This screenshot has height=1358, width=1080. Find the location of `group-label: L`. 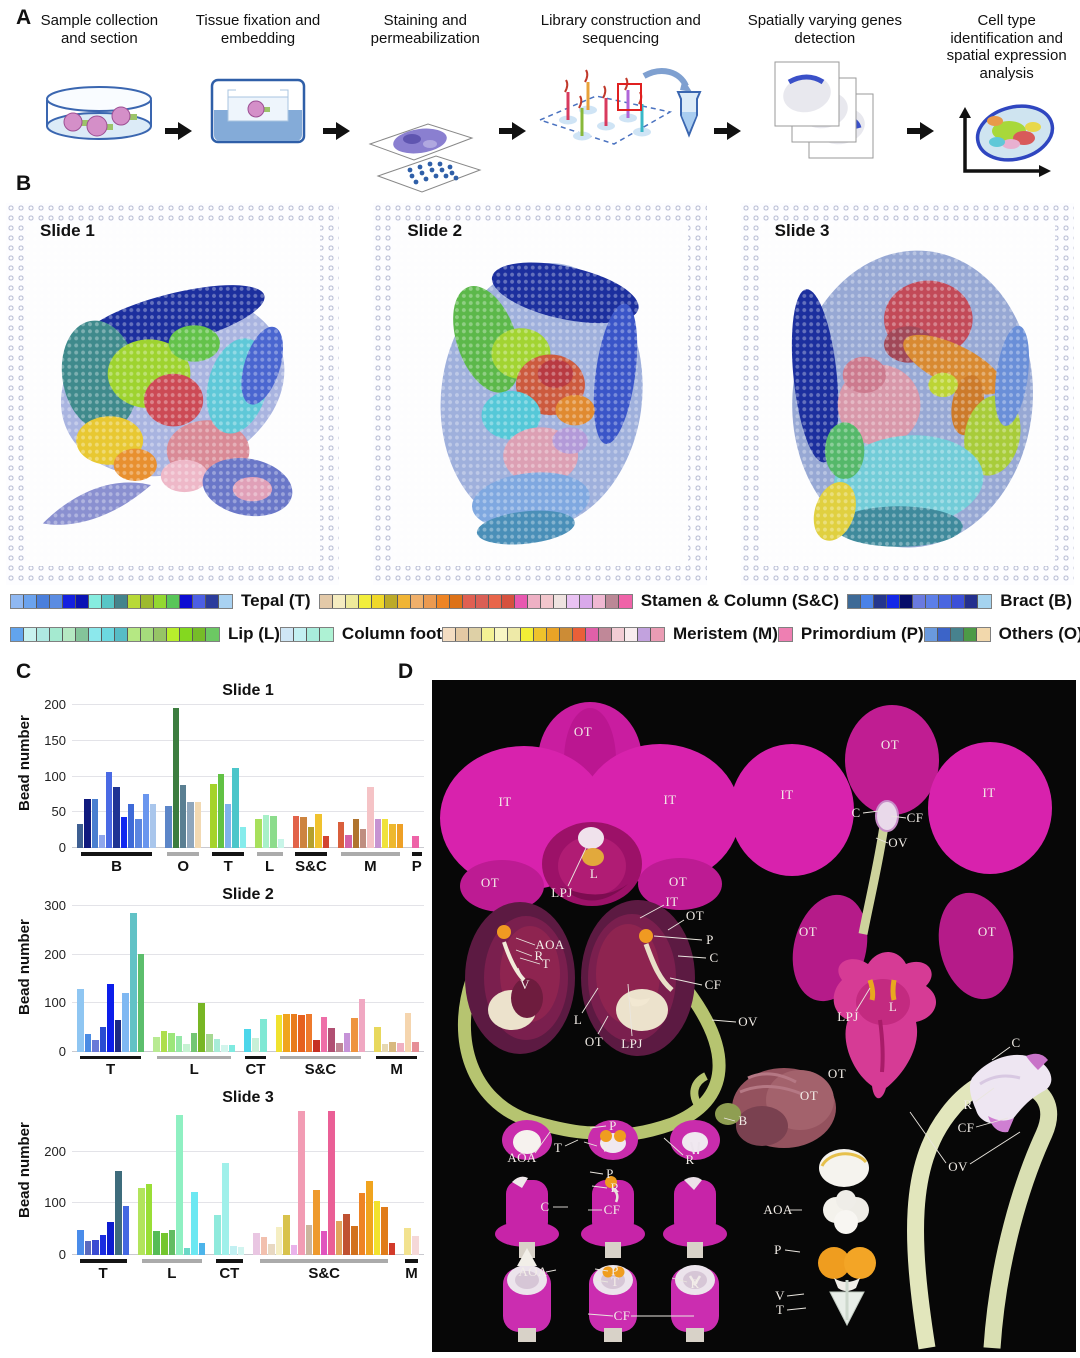

group-label: L is located at coordinates (172, 1273).